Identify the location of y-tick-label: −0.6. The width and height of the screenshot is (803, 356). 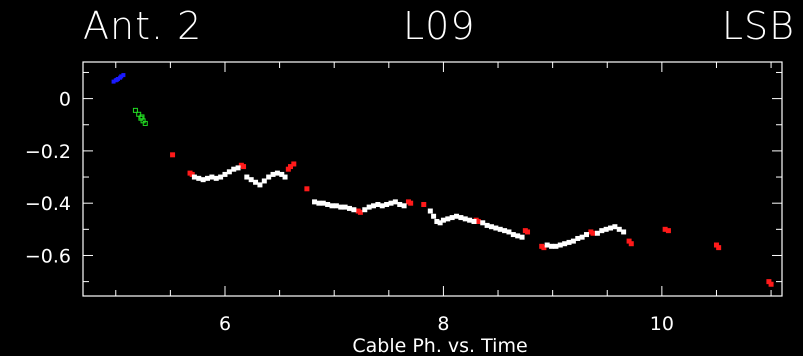
(48, 256).